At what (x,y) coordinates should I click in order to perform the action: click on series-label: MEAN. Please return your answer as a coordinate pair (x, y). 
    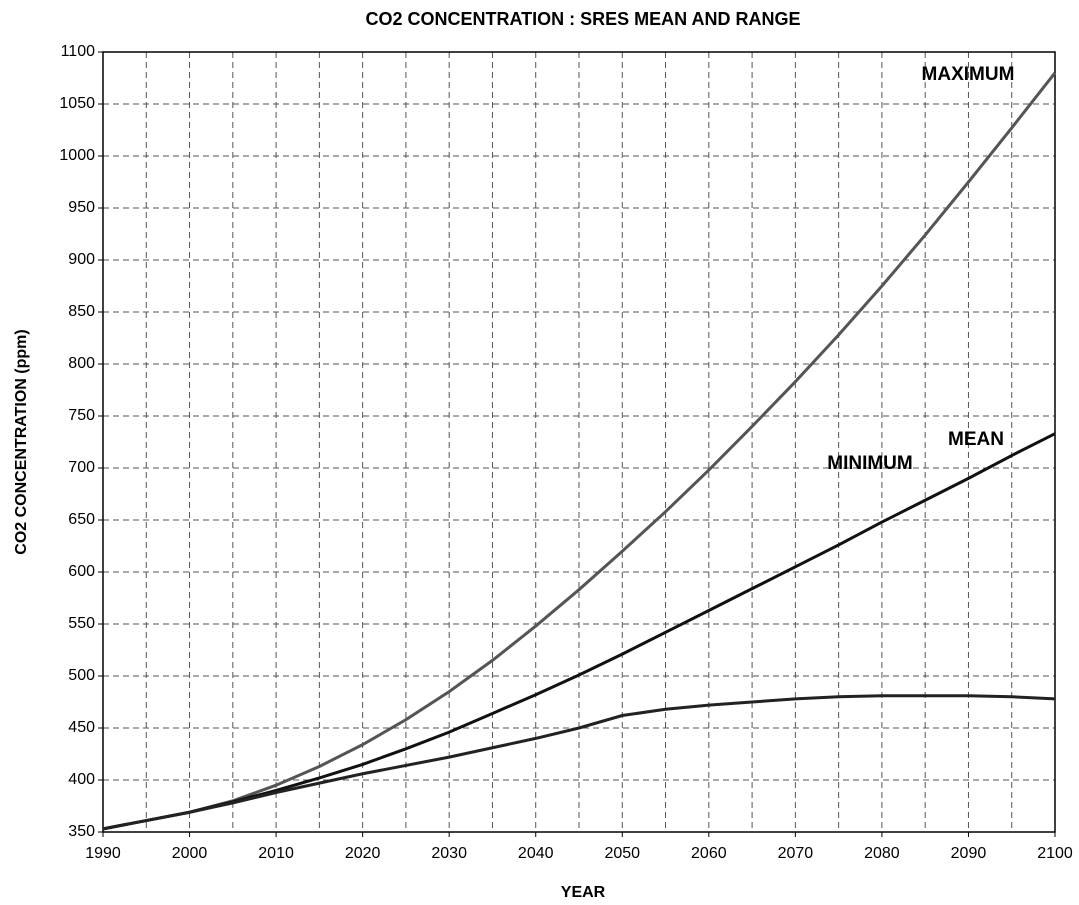
    Looking at the image, I should click on (976, 439).